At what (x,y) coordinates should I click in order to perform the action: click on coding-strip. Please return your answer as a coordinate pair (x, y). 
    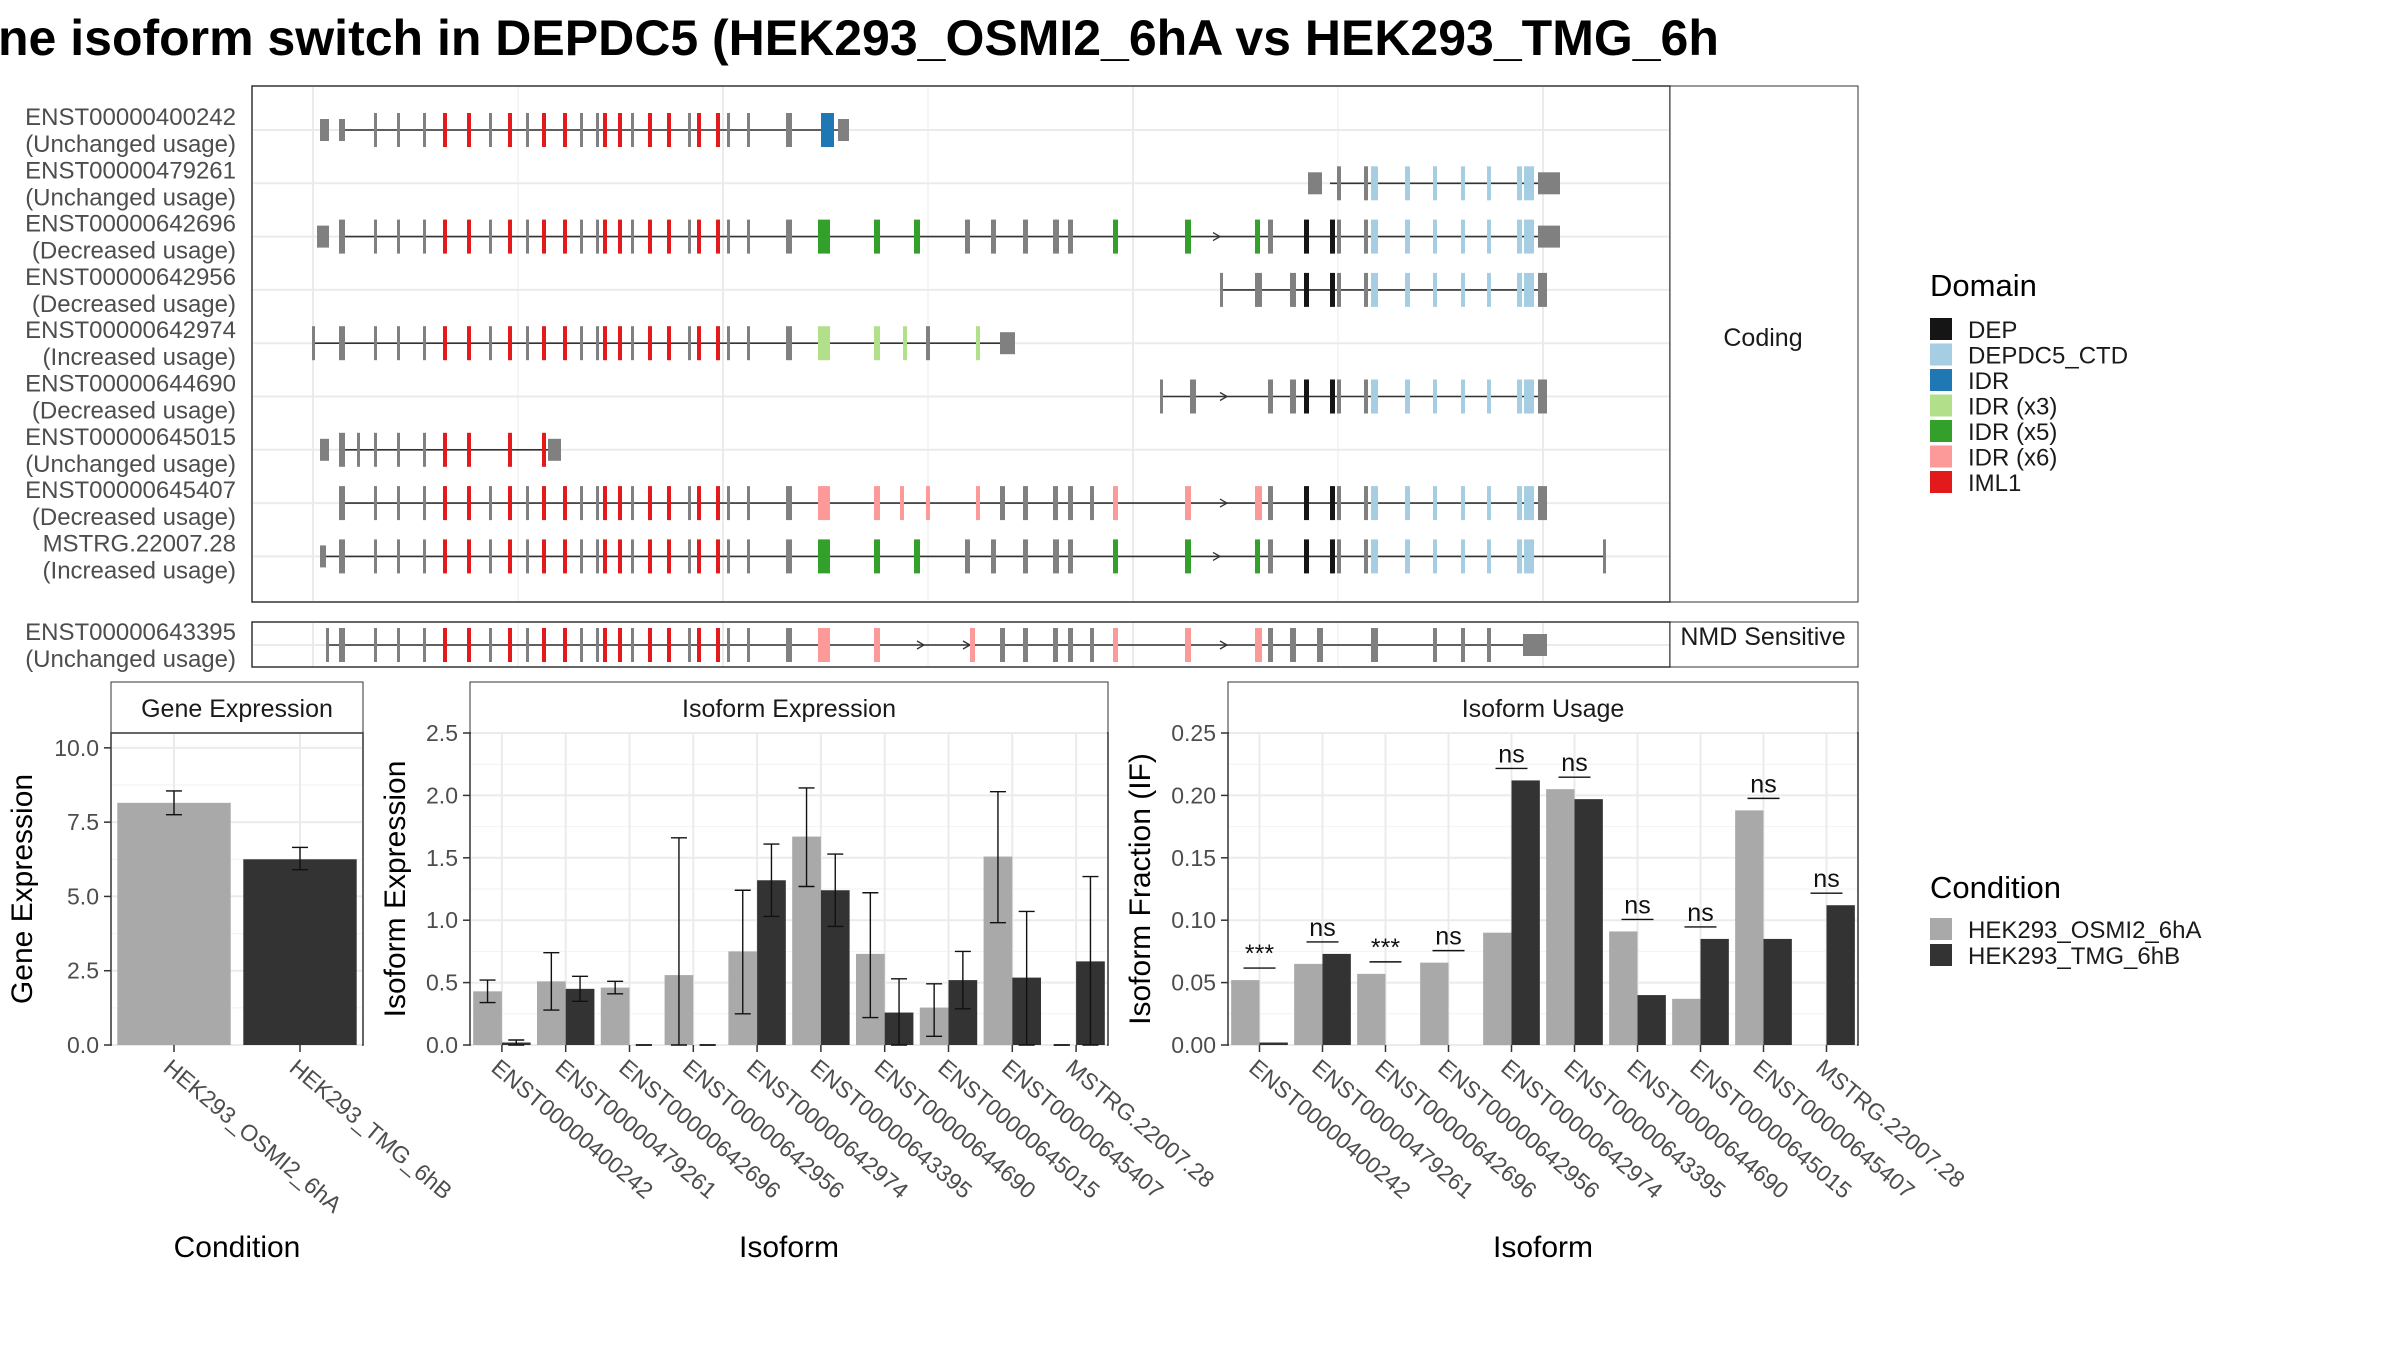
    Looking at the image, I should click on (1764, 344).